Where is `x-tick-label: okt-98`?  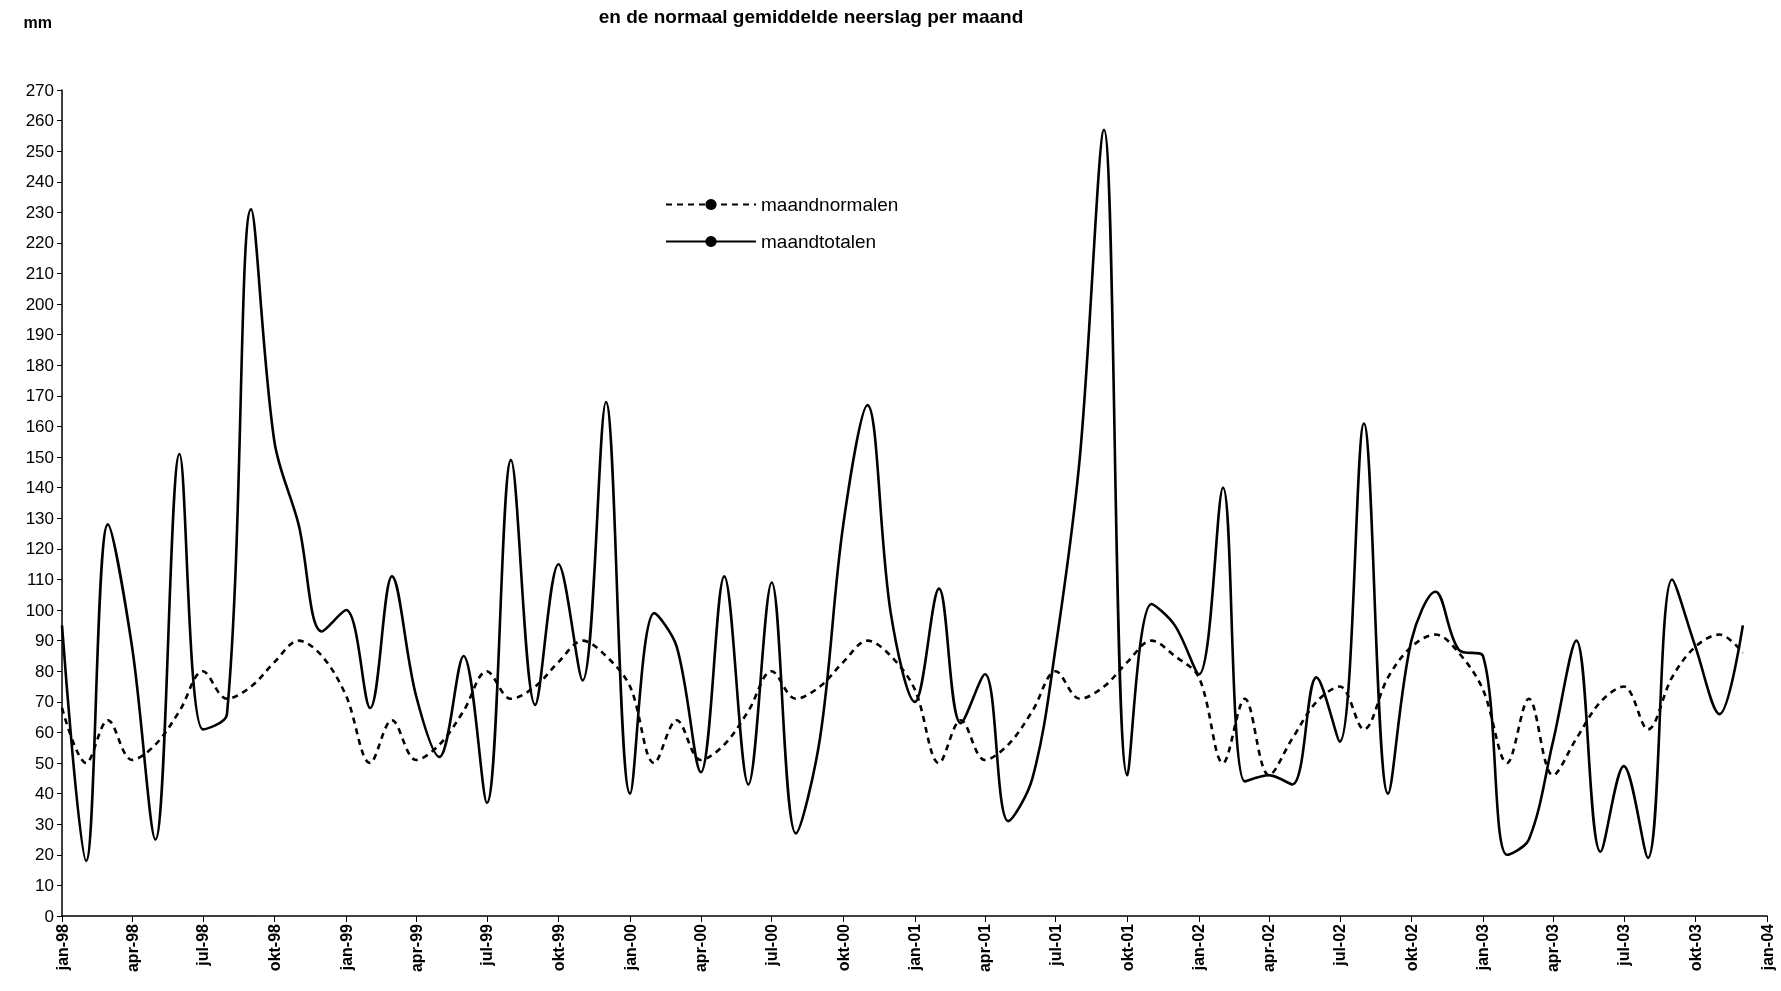 x-tick-label: okt-98 is located at coordinates (274, 947).